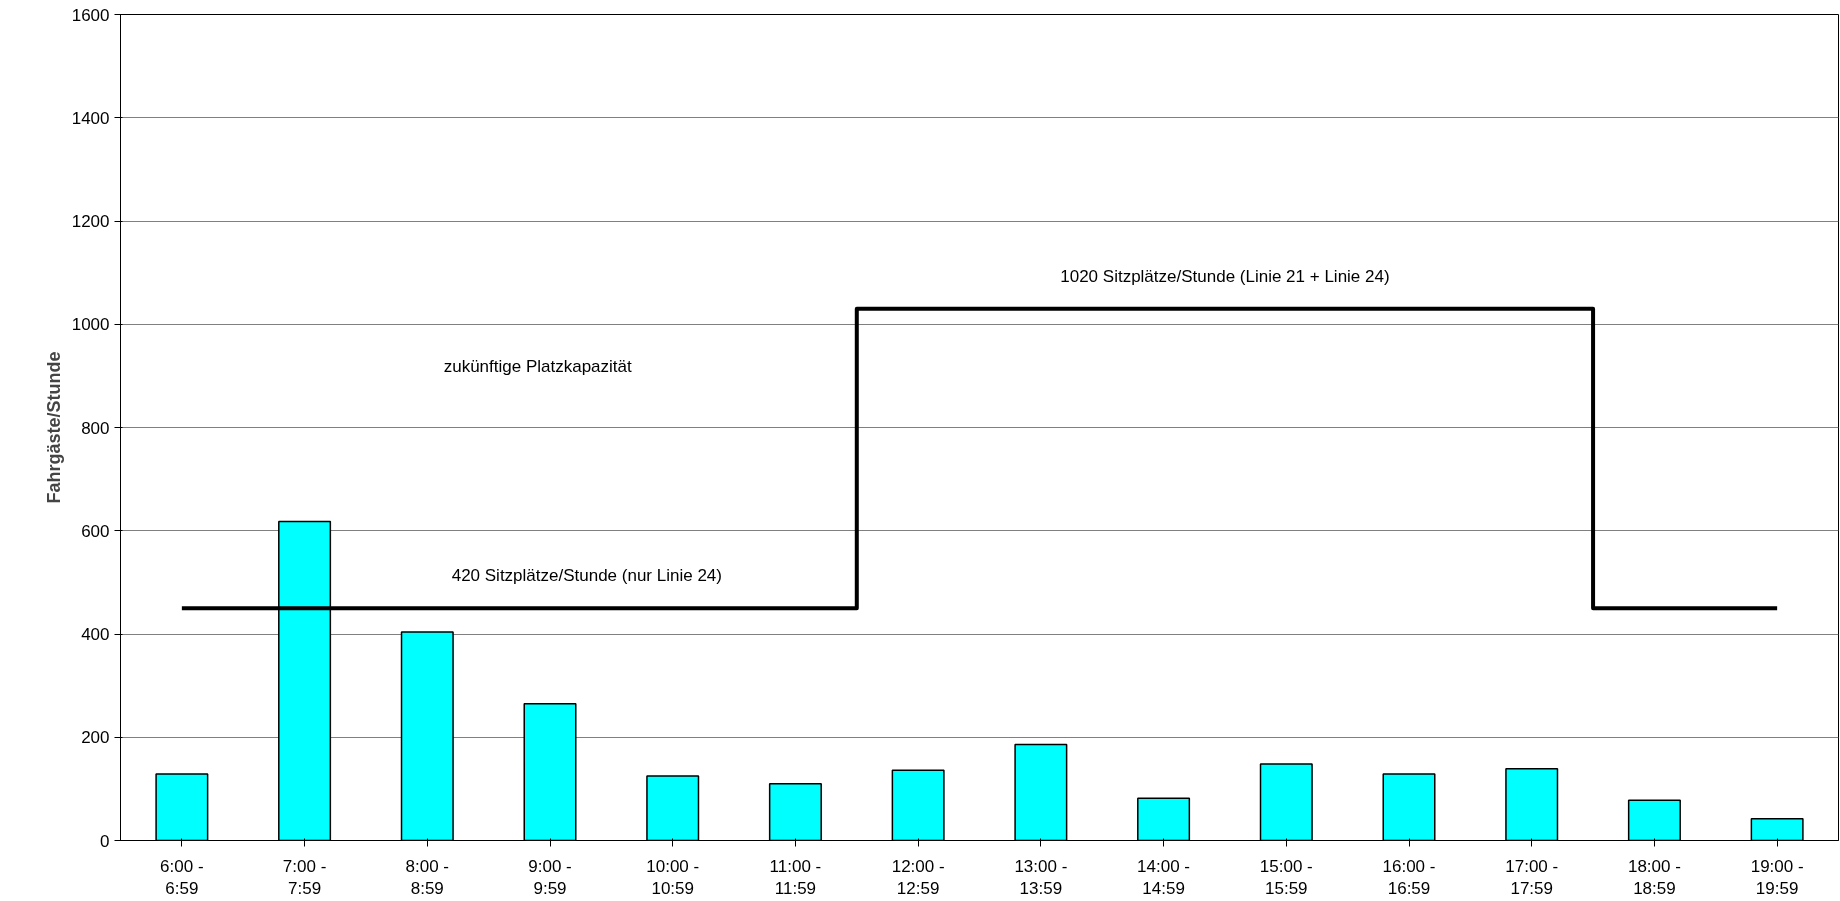 The width and height of the screenshot is (1840, 901). I want to click on y-tick-label: 800, so click(95, 428).